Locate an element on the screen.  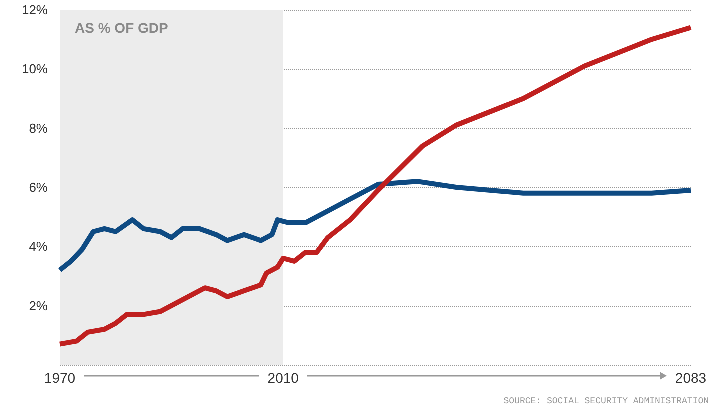
y-tick-label: 4% is located at coordinates (38, 246).